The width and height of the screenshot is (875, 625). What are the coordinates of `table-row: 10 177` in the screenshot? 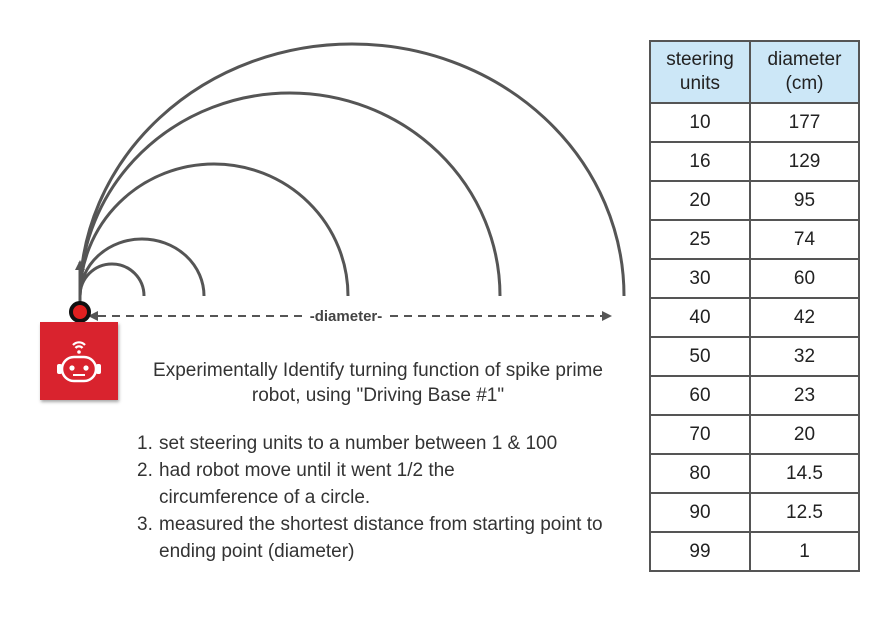 It's located at (754, 122).